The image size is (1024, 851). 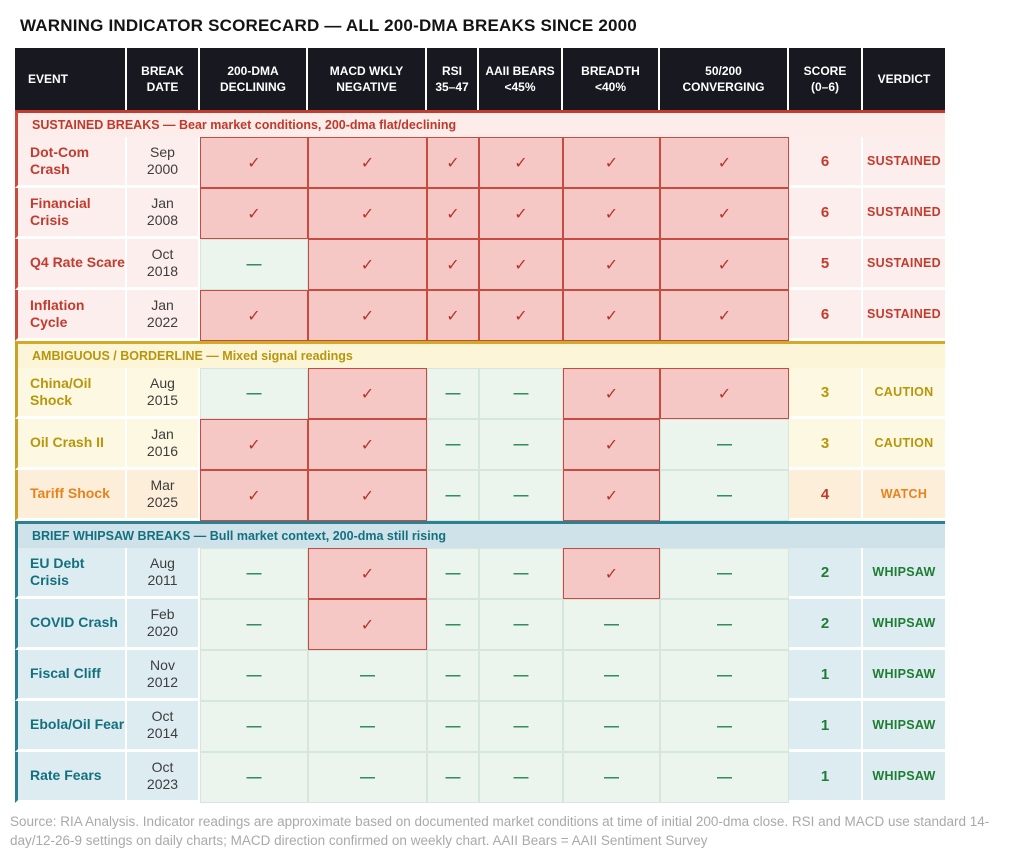 I want to click on column-header-200dma: 200-DMA DECLINING, so click(x=254, y=79).